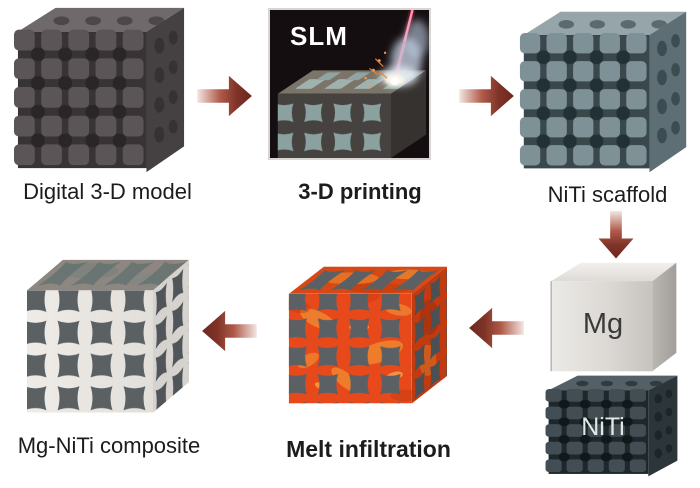 The width and height of the screenshot is (700, 488). Describe the element at coordinates (99, 90) in the screenshot. I see `digital-model-illustration` at that location.